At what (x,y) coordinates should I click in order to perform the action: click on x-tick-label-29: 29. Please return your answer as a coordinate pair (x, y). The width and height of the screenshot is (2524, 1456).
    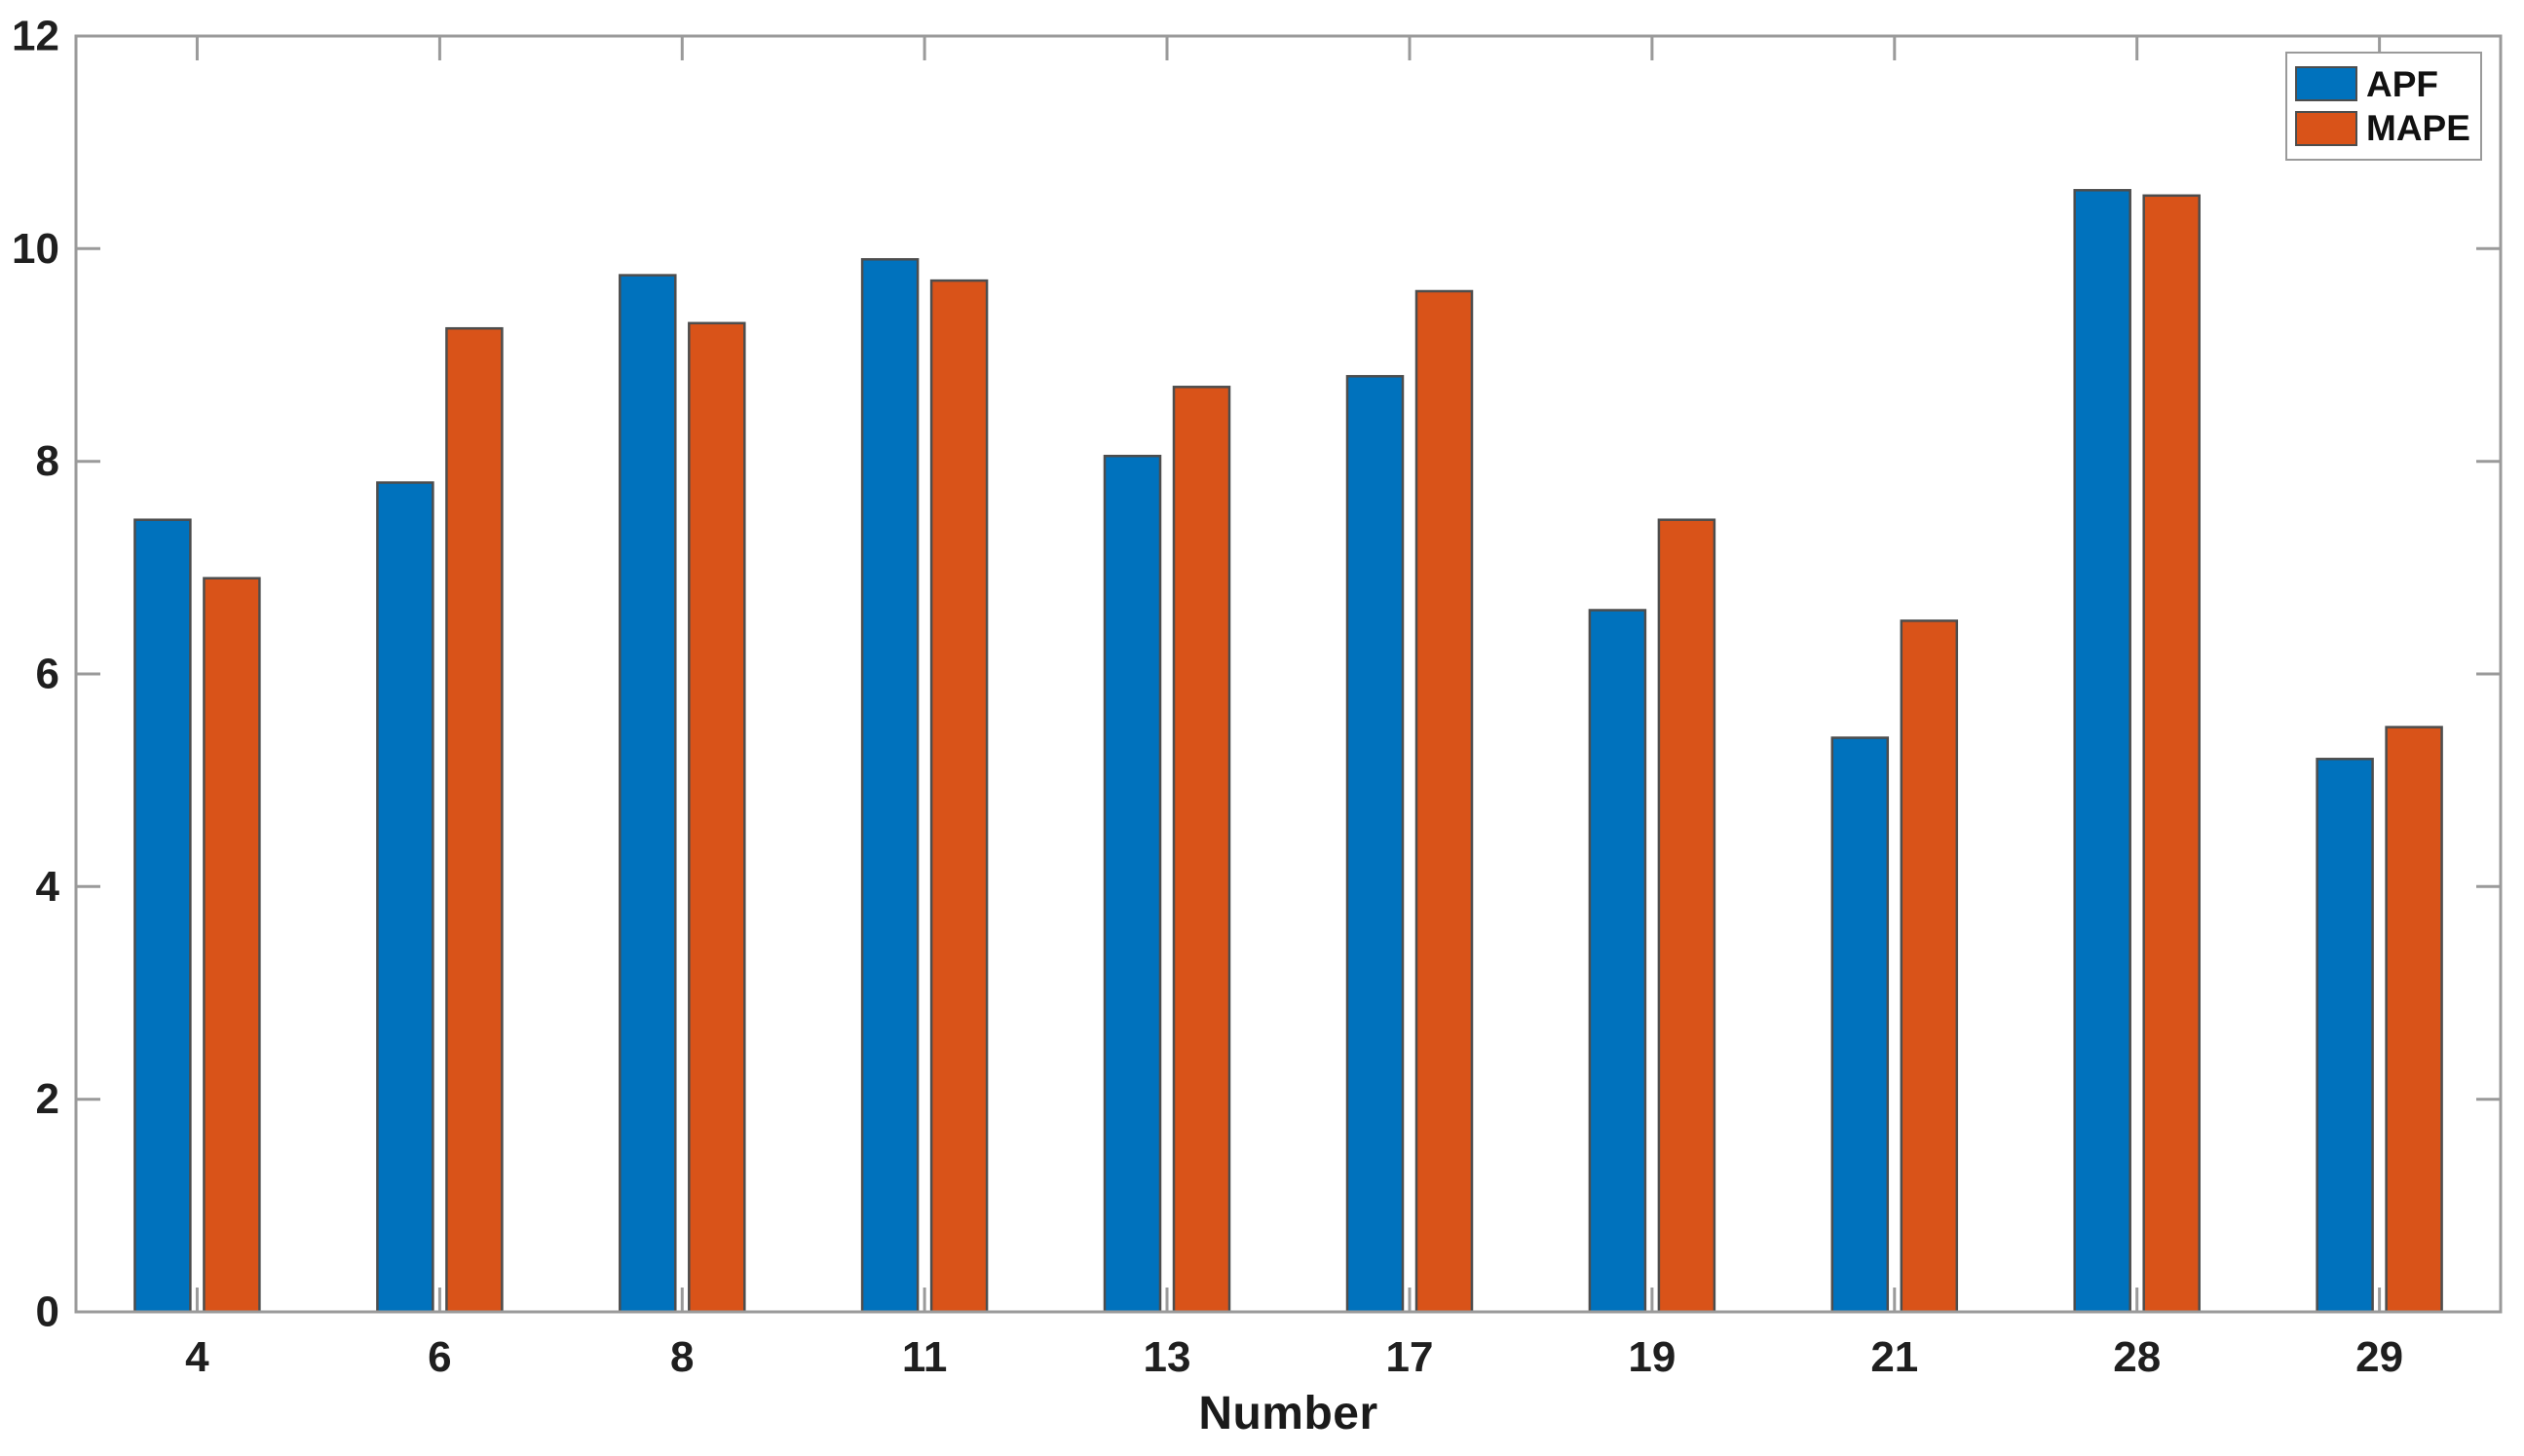
    Looking at the image, I should click on (2379, 1357).